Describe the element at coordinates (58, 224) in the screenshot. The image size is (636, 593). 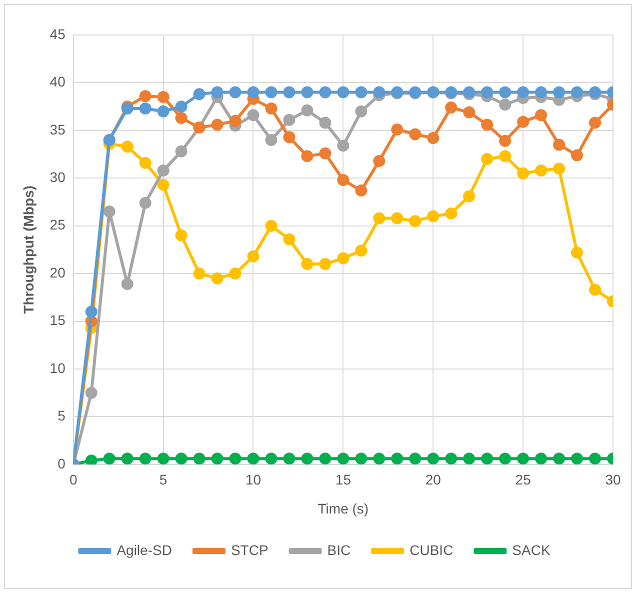
I see `y-tick-label: 25` at that location.